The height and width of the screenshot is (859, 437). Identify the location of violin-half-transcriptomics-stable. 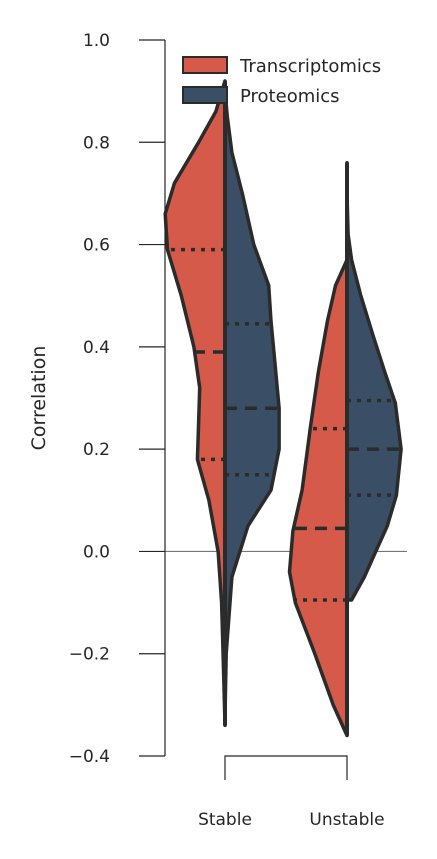
(195, 403).